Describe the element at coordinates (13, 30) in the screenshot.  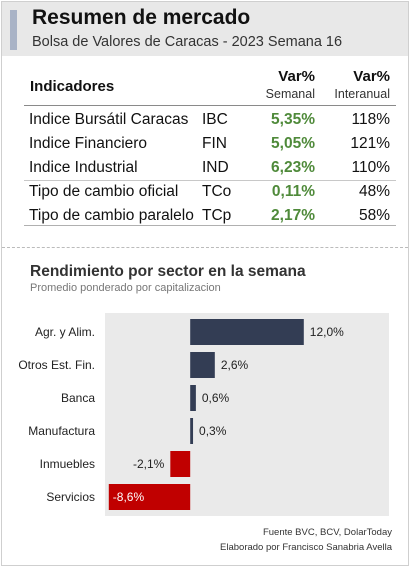
I see `header-accent-bar` at that location.